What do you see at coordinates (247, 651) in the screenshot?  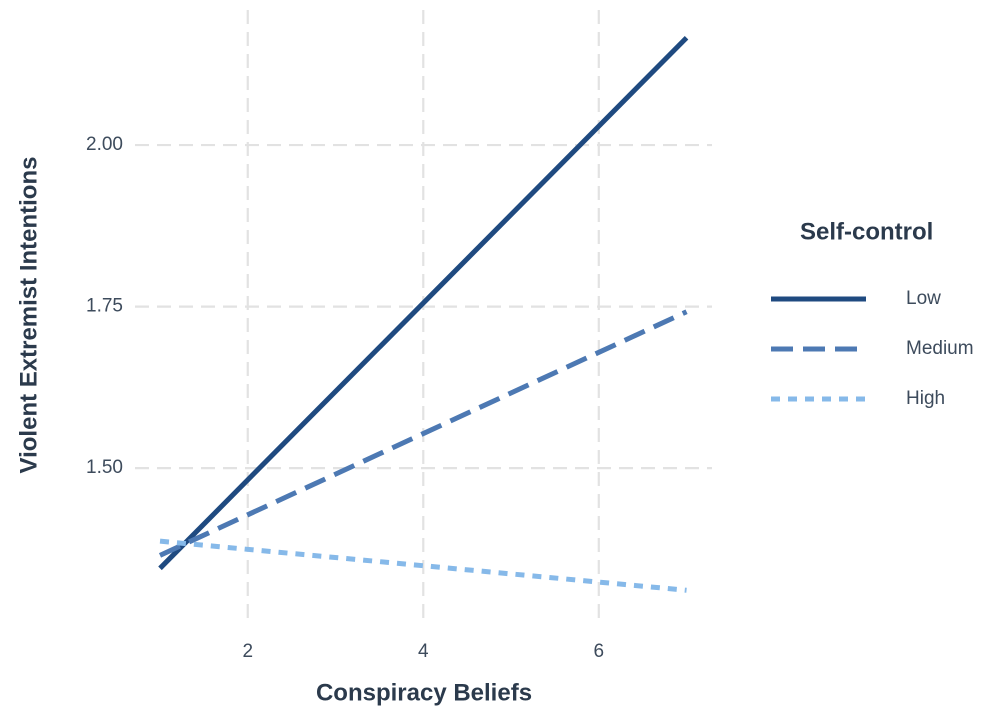 I see `x-tick-label: 2` at bounding box center [247, 651].